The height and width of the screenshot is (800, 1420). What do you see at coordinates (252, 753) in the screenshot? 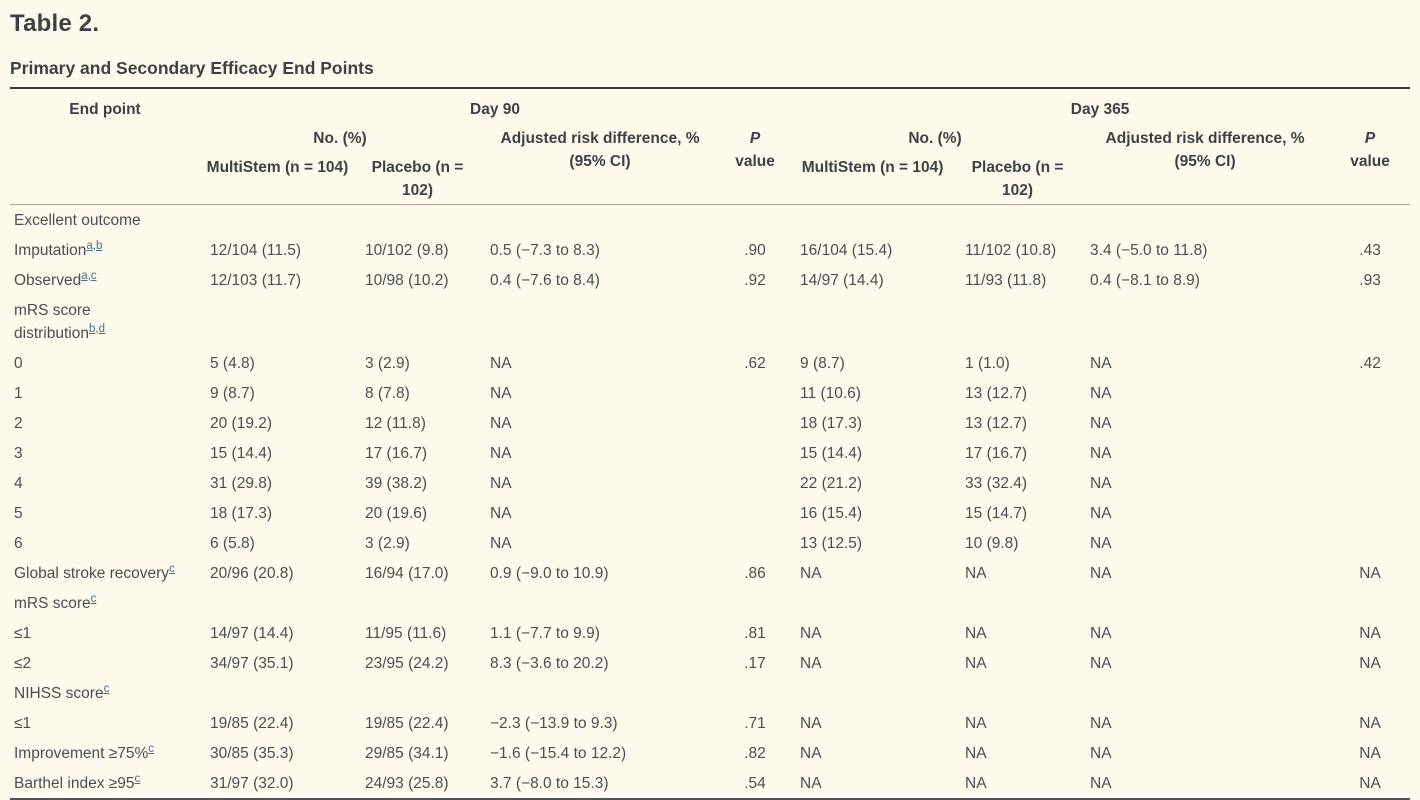
I see `day90-multistem-cell: 30/85 (35.3)` at bounding box center [252, 753].